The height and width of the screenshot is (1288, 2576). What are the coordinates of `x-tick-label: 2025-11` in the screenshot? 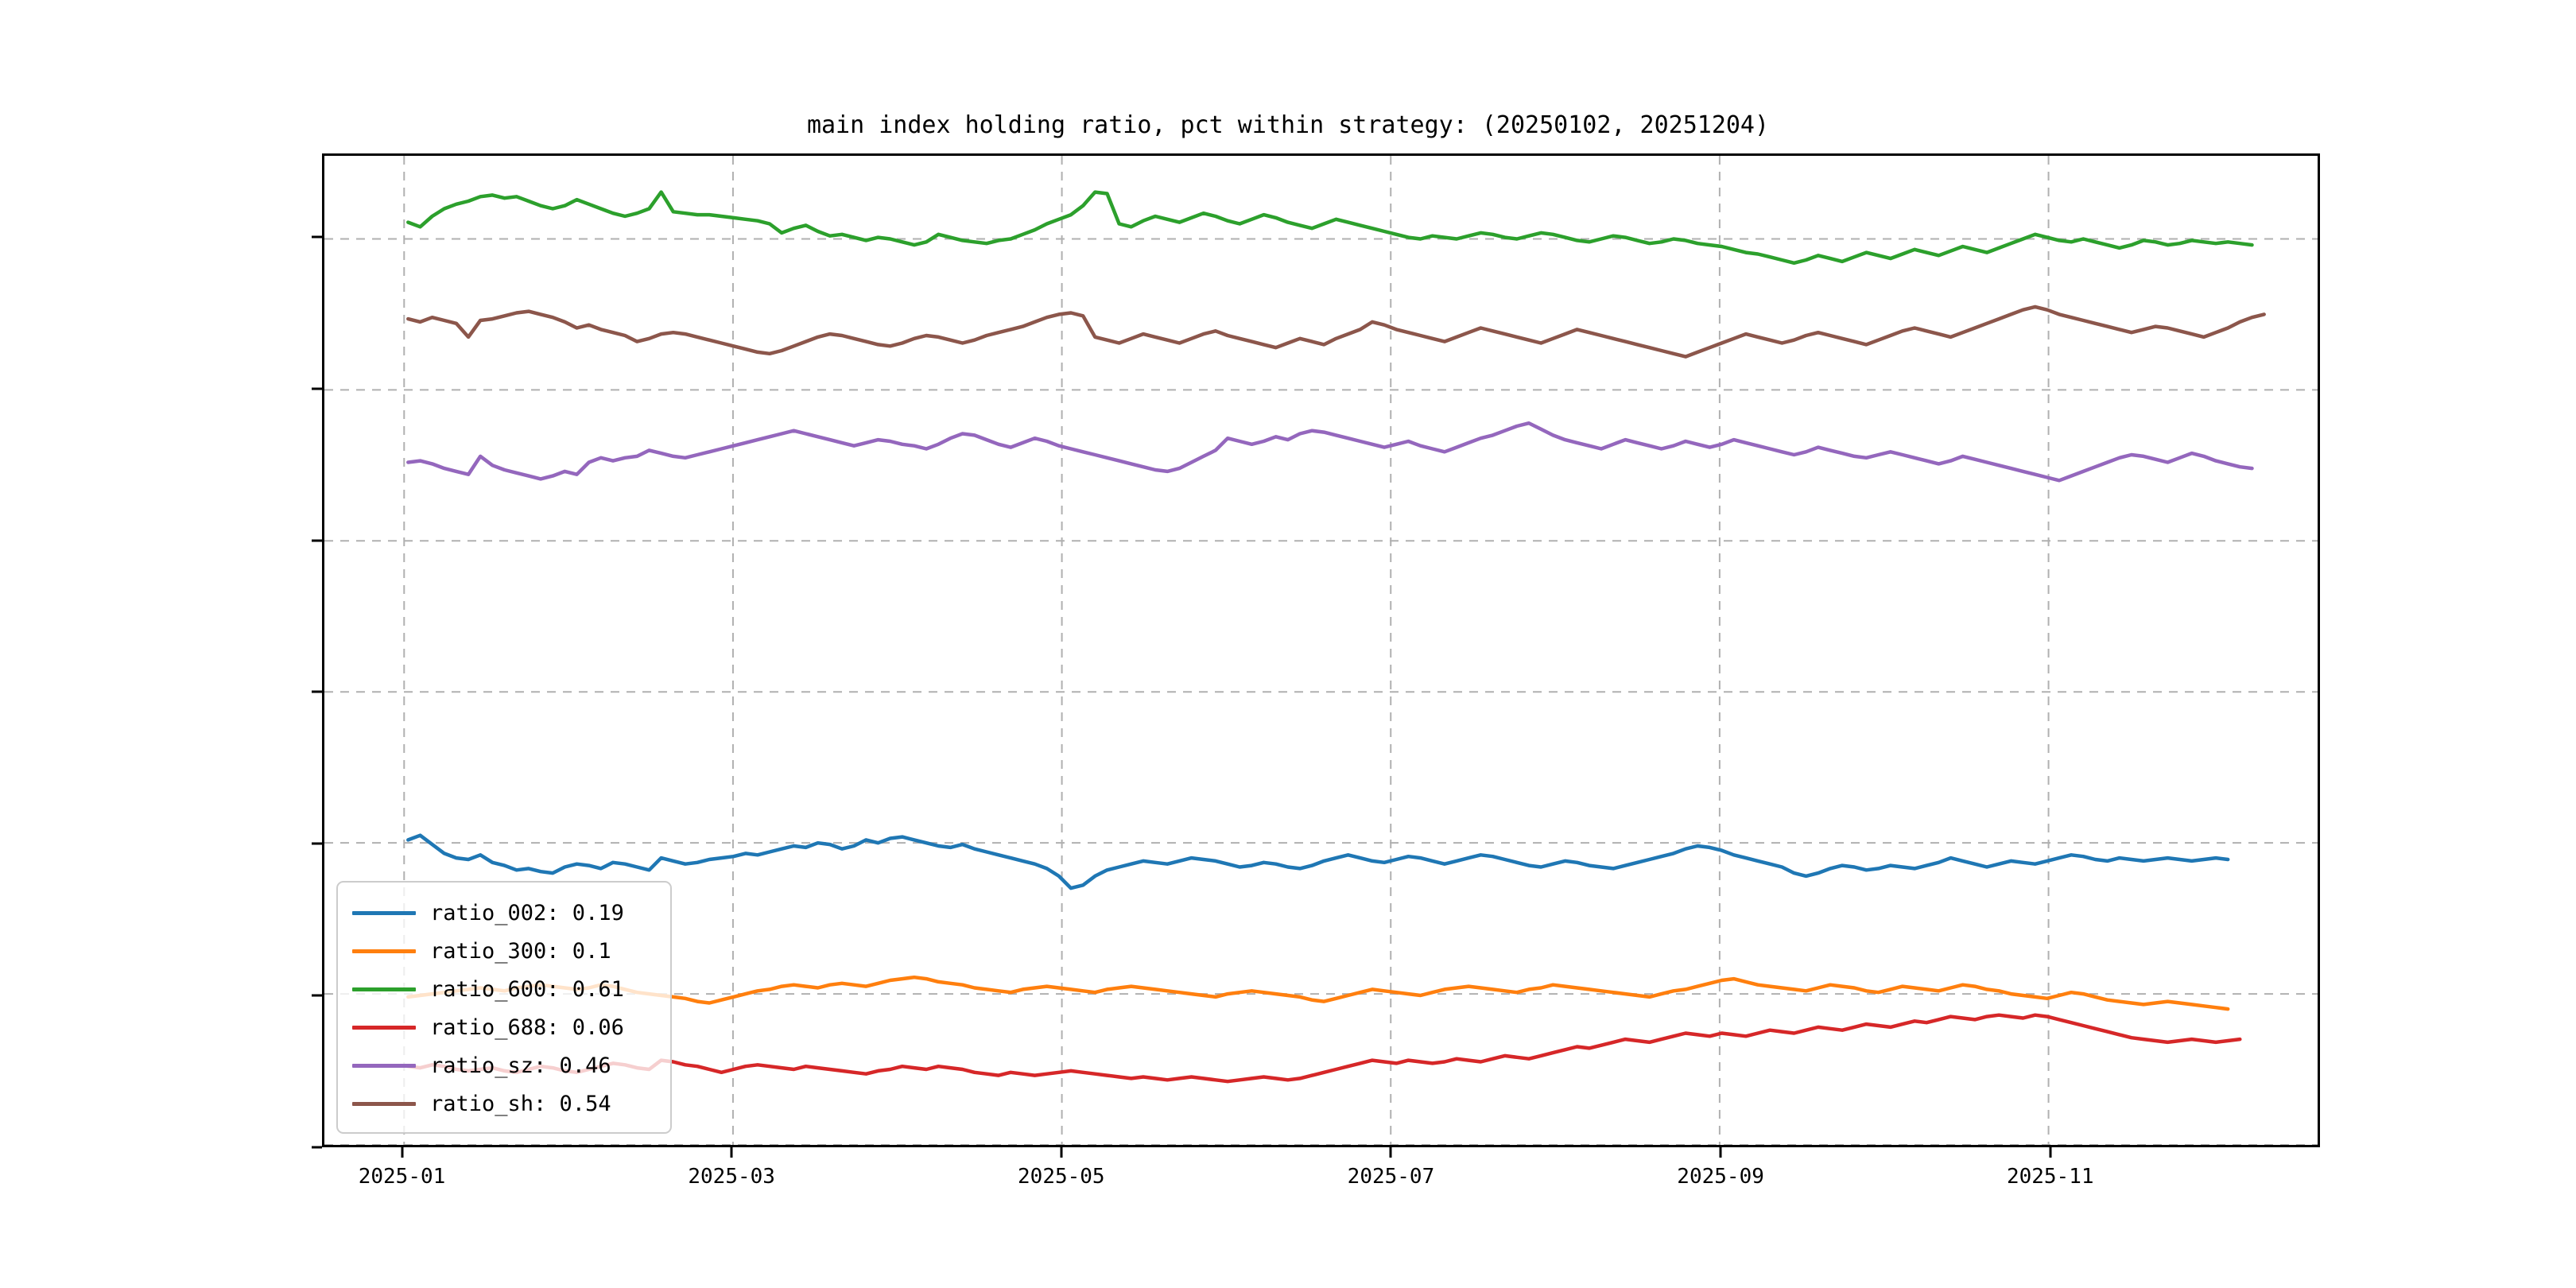 It's located at (2050, 1177).